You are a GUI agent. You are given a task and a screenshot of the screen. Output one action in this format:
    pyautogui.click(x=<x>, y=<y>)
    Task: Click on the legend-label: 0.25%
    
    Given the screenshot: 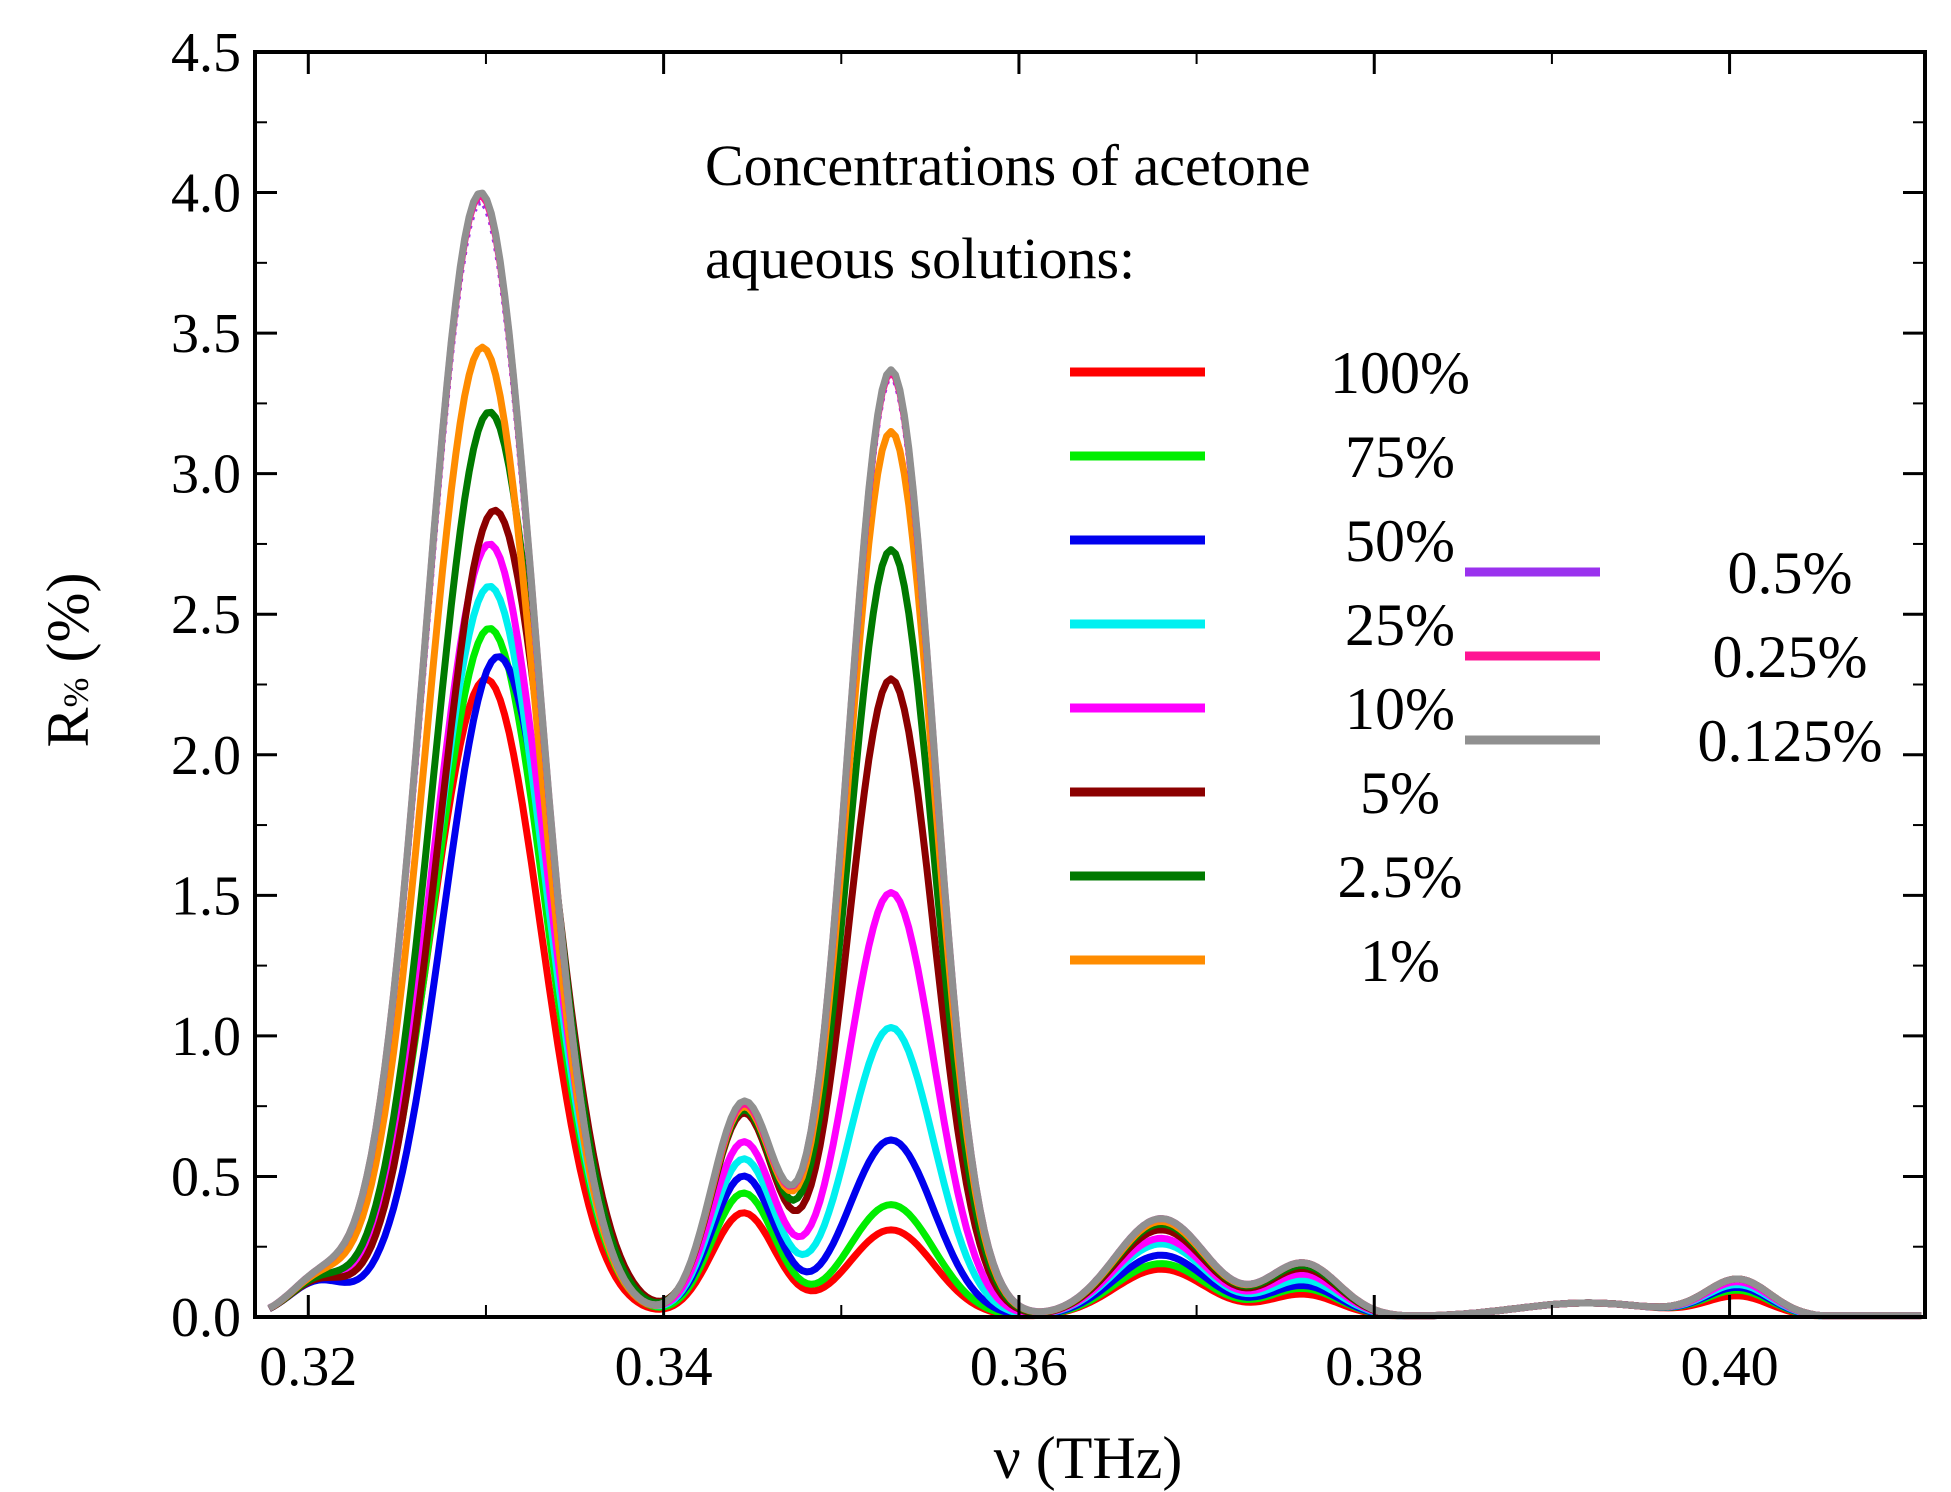 What is the action you would take?
    pyautogui.click(x=1790, y=657)
    